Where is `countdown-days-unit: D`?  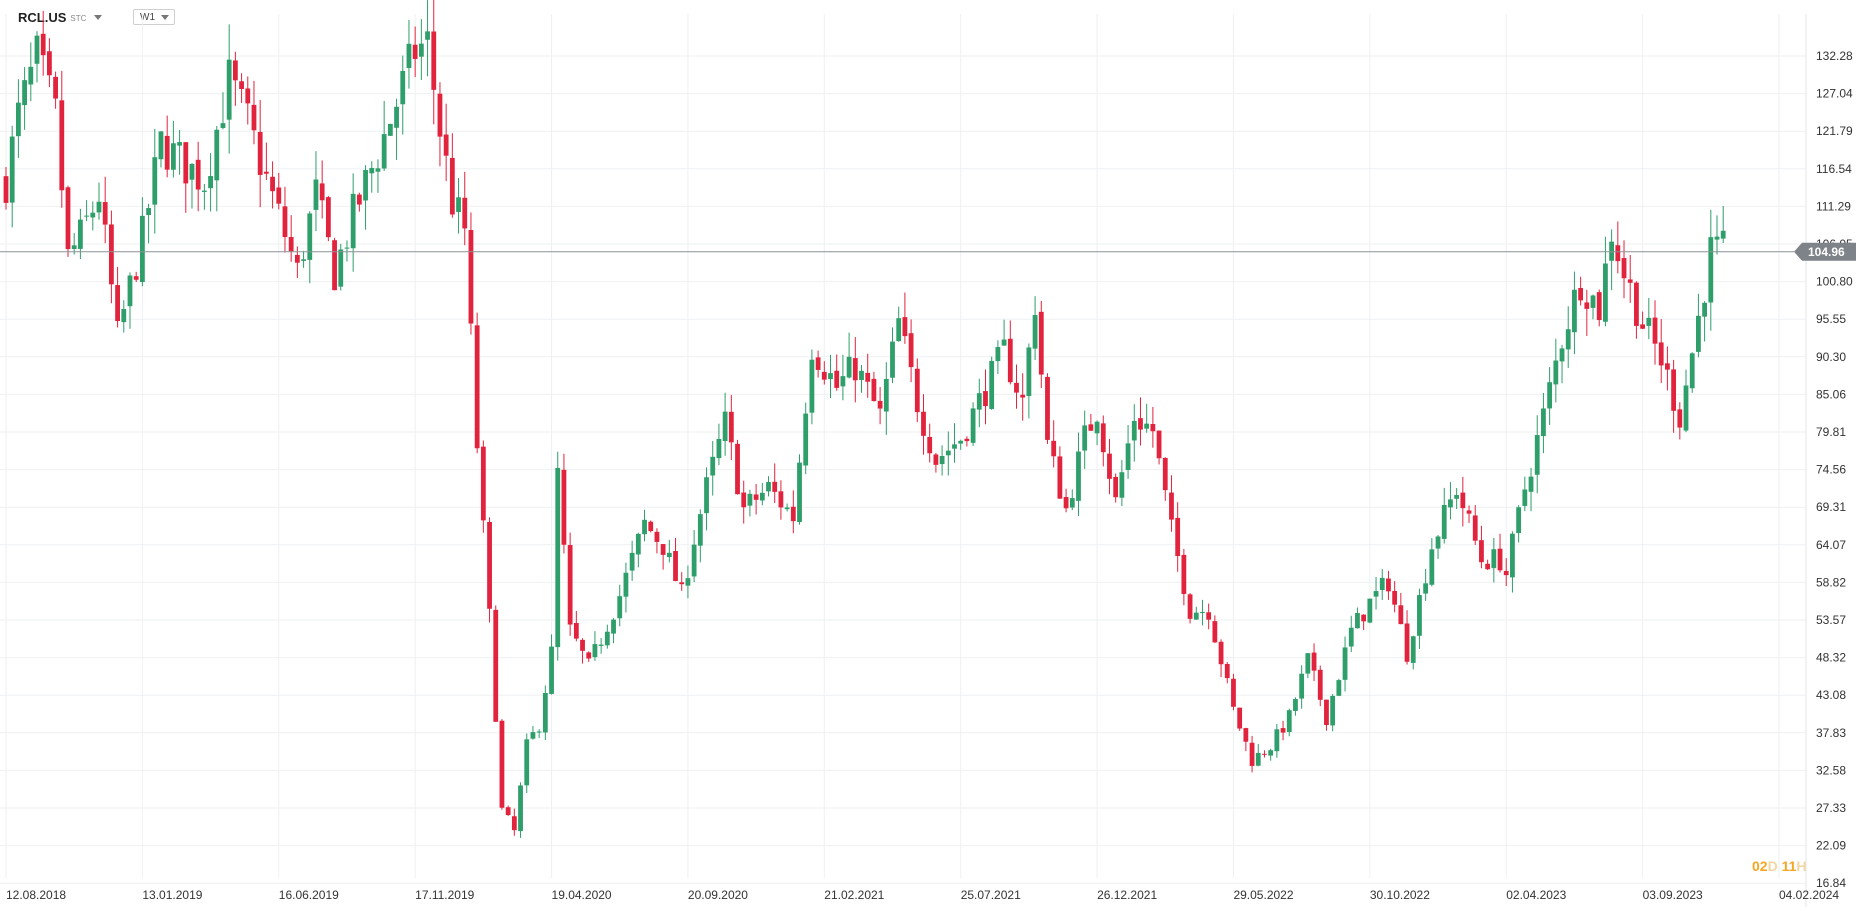
countdown-days-unit: D is located at coordinates (1772, 866).